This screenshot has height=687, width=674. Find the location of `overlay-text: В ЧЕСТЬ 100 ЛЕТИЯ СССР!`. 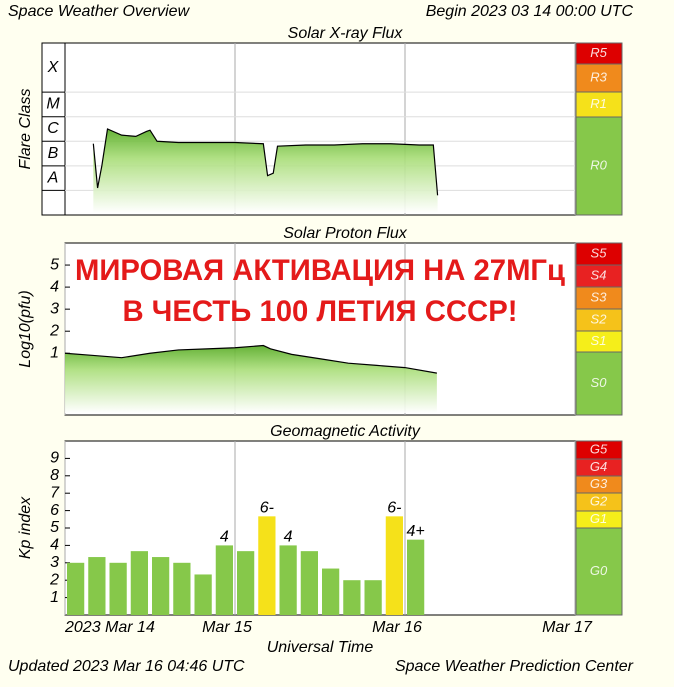

overlay-text: В ЧЕСТЬ 100 ЛЕТИЯ СССР! is located at coordinates (320, 311).